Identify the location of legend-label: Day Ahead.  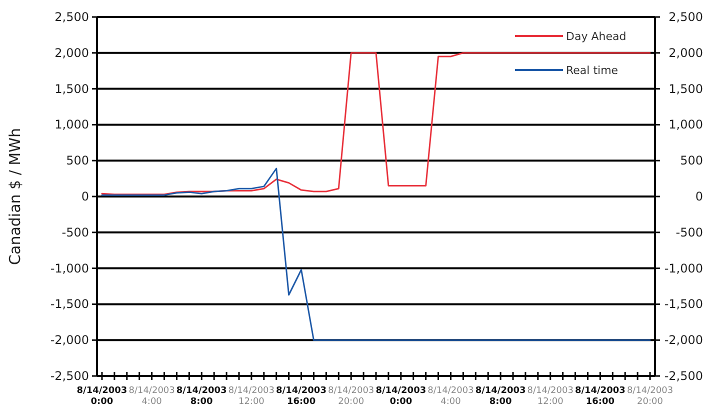
(596, 36).